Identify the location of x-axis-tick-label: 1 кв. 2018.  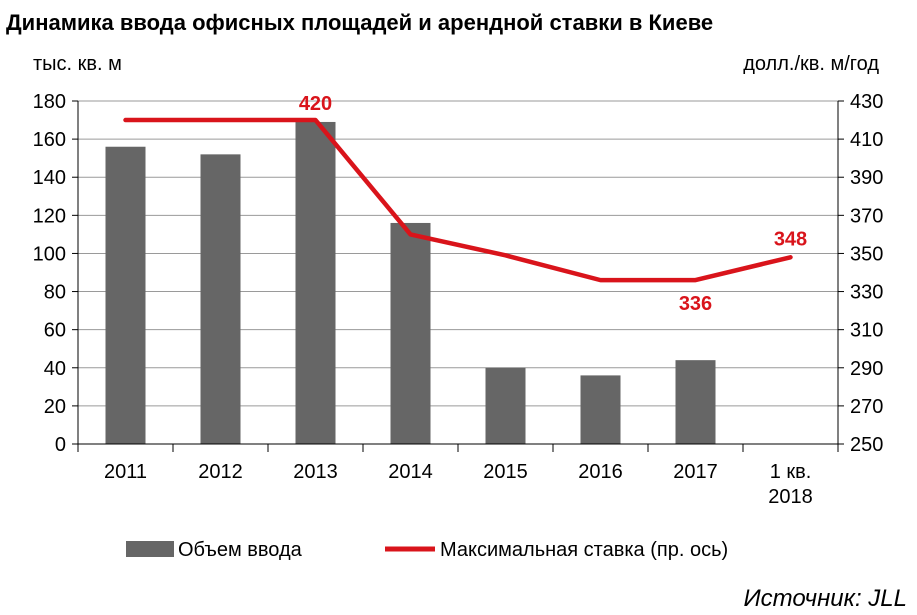
(790, 484).